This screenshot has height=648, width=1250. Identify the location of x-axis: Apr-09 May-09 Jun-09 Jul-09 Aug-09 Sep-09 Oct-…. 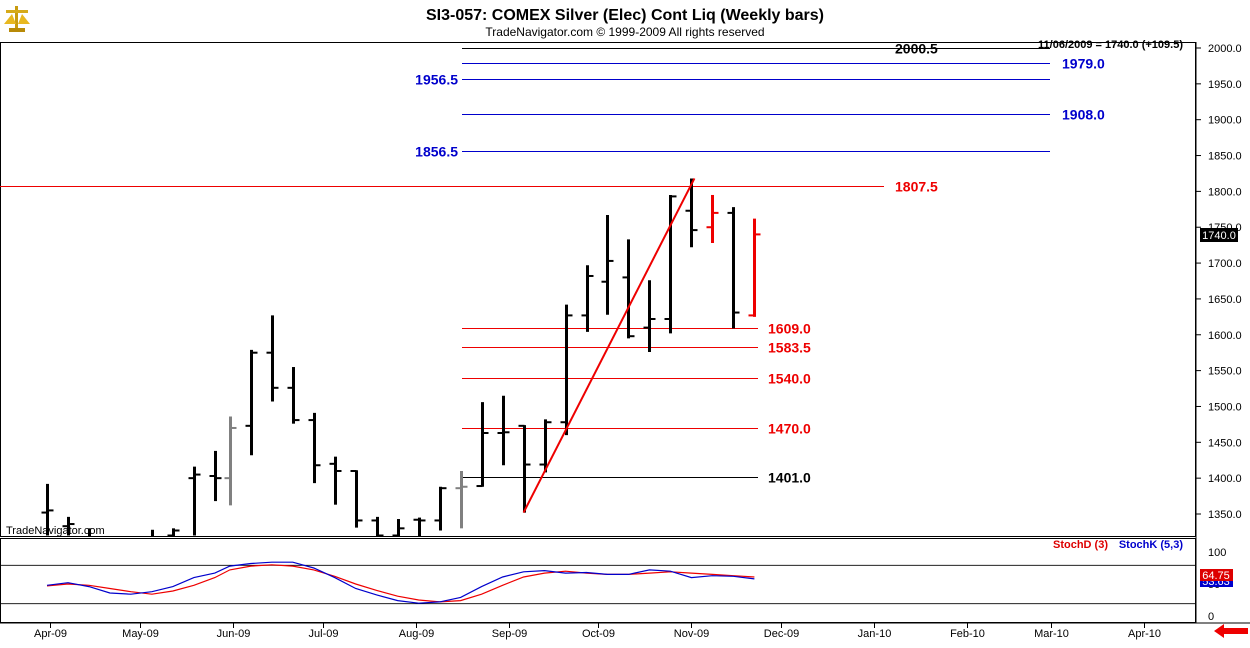
(597, 631).